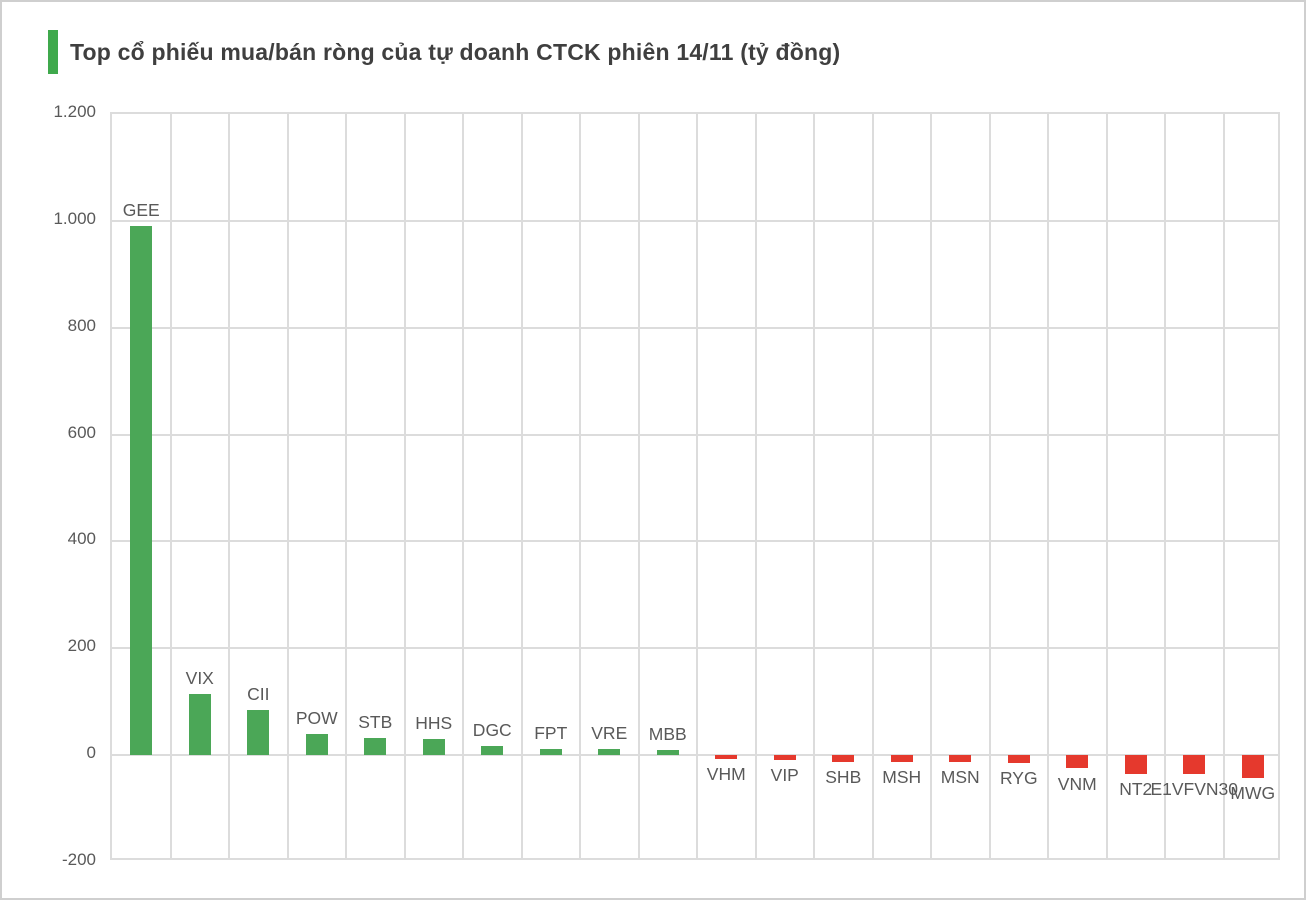  What do you see at coordinates (1194, 788) in the screenshot?
I see `category-label-E1VFVN30: E1VFVN30` at bounding box center [1194, 788].